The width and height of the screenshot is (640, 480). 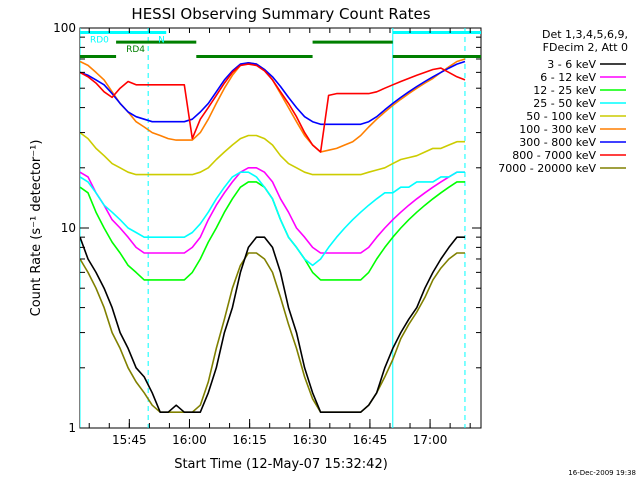 I want to click on x-tick-label: 16:30, so click(x=309, y=440).